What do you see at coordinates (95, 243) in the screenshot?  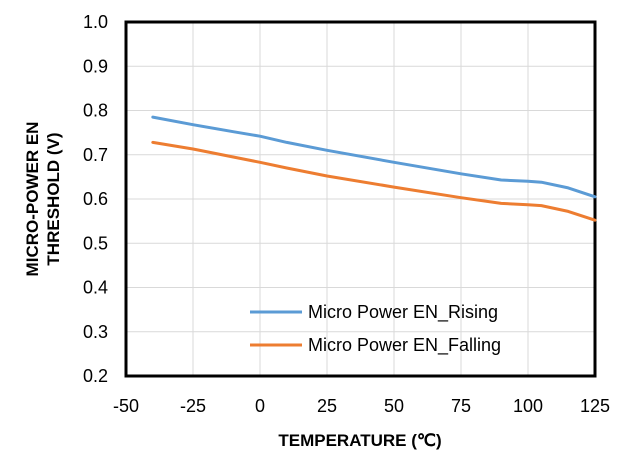 I see `y-tick-label: 0.5` at bounding box center [95, 243].